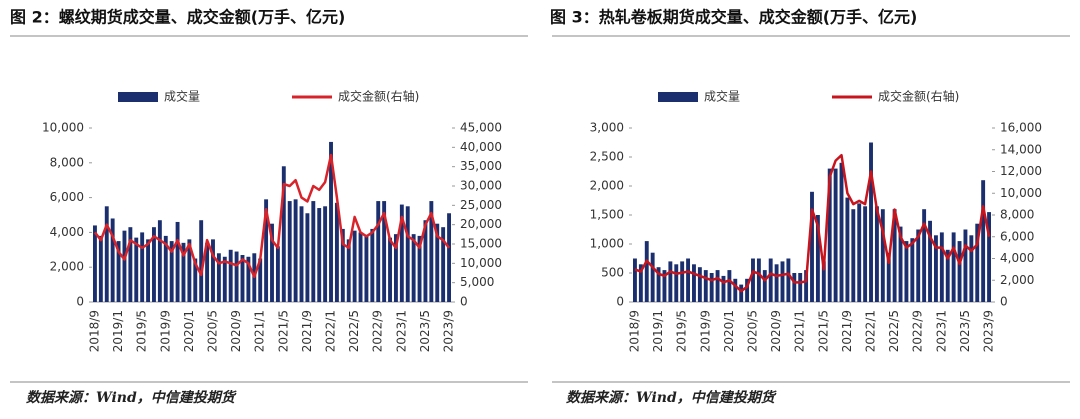 Image resolution: width=1080 pixels, height=419 pixels. What do you see at coordinates (481, 186) in the screenshot?
I see `y-tick-label: 30,000` at bounding box center [481, 186].